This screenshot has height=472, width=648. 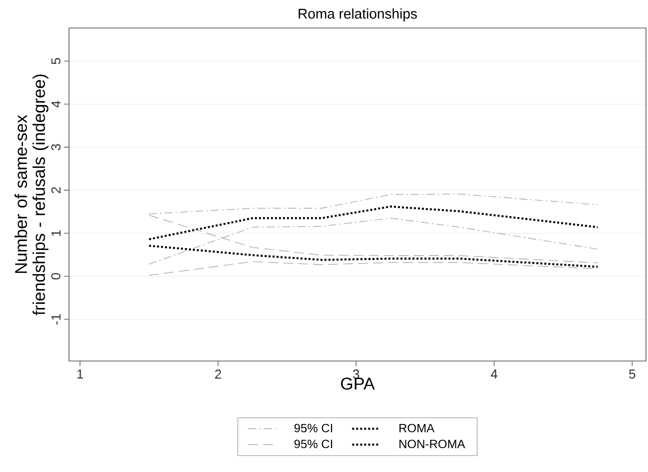 I want to click on legend-label: ROMA, so click(x=417, y=428).